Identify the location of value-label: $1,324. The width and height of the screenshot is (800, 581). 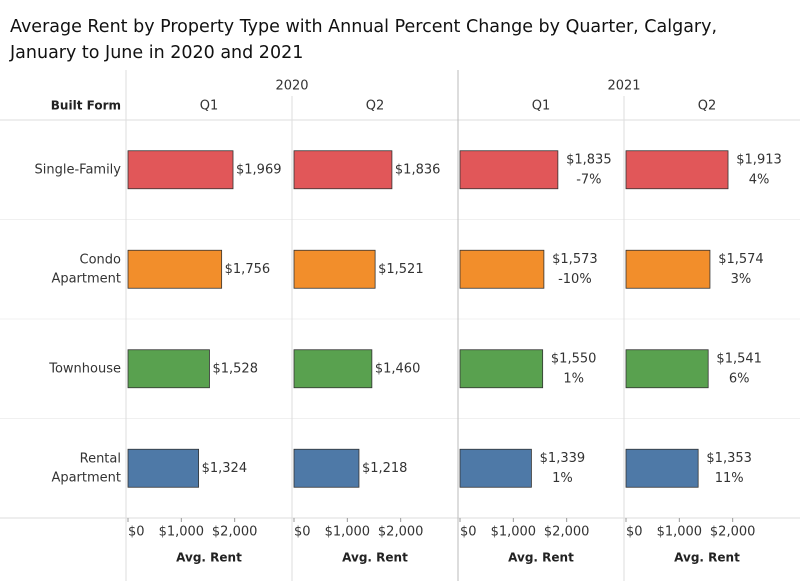
(225, 468).